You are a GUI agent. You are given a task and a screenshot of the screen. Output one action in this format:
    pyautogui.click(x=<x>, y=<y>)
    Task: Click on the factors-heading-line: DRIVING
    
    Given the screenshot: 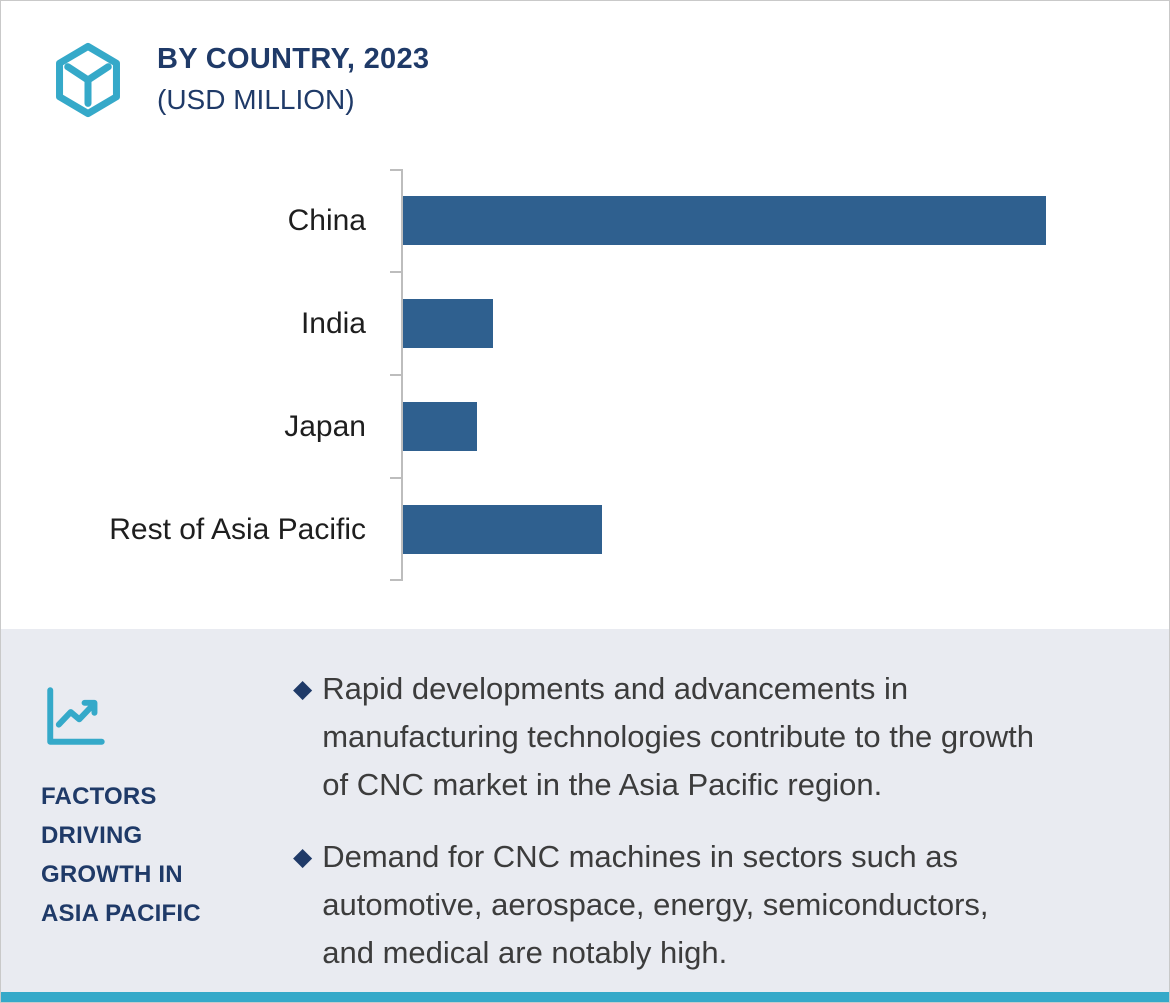 What is the action you would take?
    pyautogui.click(x=92, y=835)
    